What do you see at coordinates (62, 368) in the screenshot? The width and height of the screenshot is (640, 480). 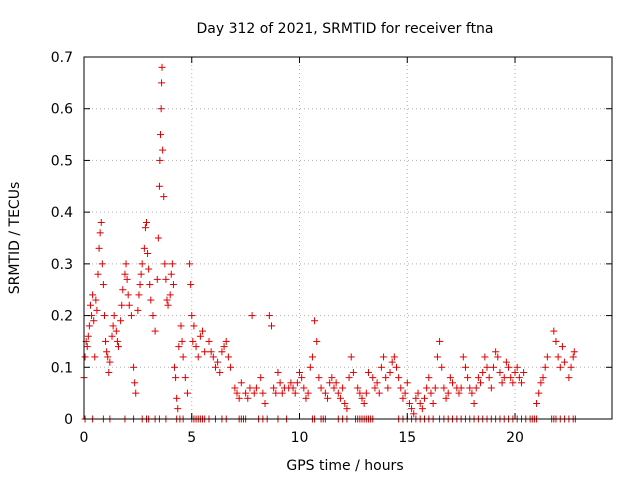 I see `y-tick-label: 0.1` at bounding box center [62, 368].